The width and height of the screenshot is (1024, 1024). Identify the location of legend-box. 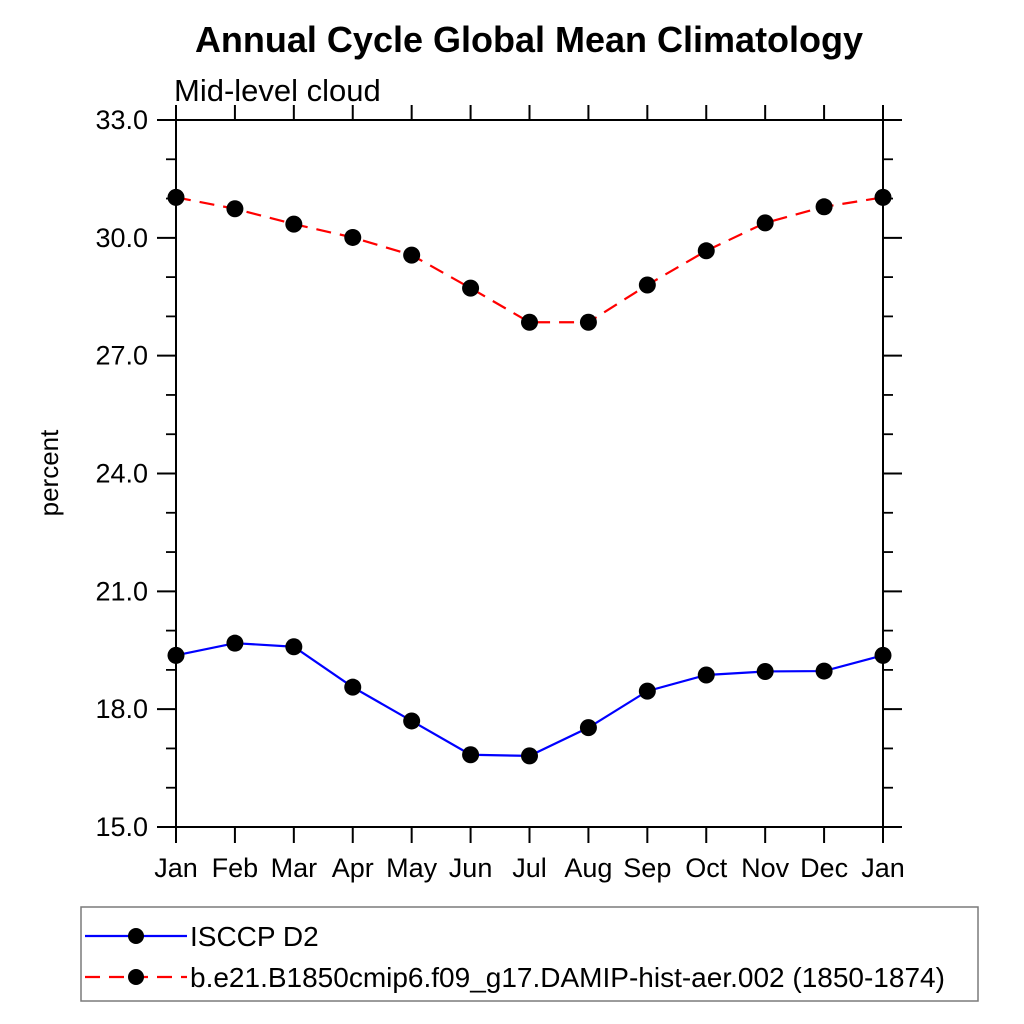
(529, 954).